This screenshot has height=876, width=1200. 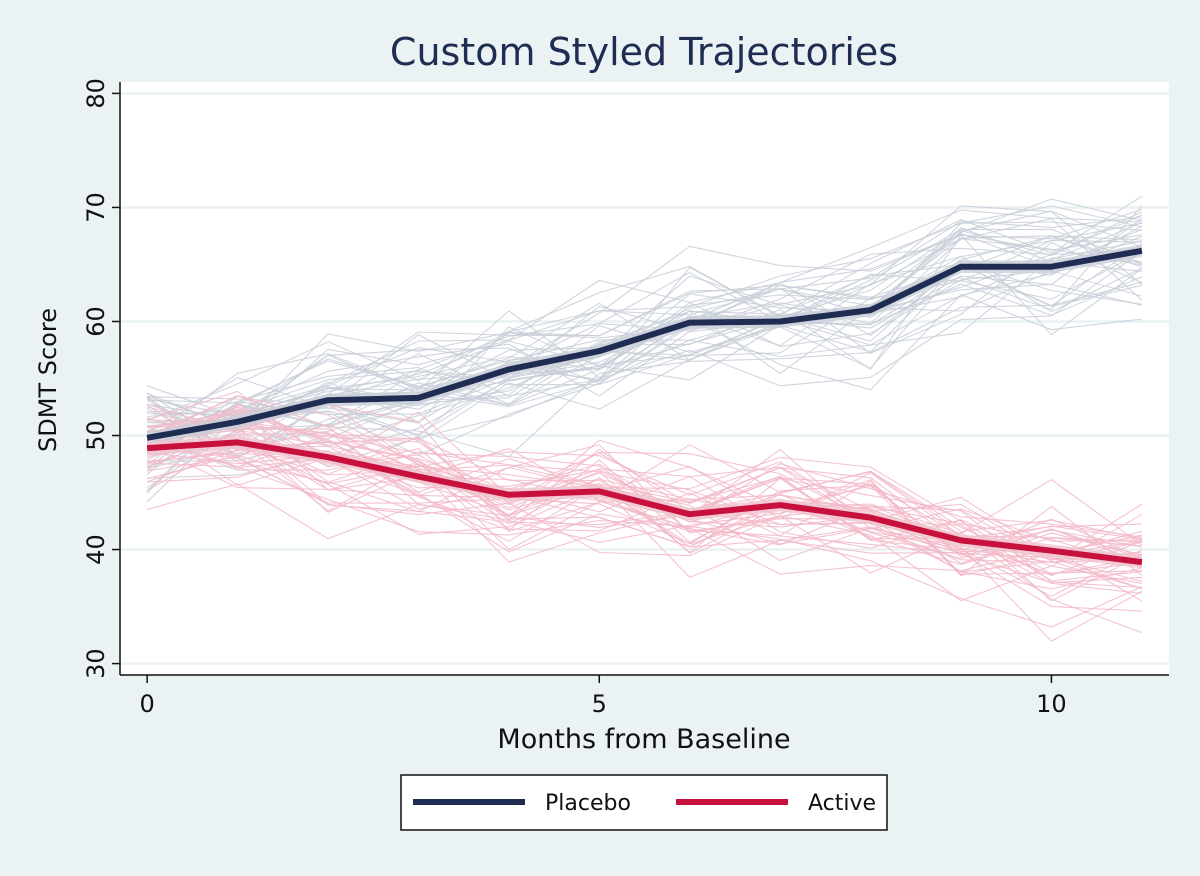 What do you see at coordinates (588, 803) in the screenshot?
I see `legend-label-placebo: Placebo` at bounding box center [588, 803].